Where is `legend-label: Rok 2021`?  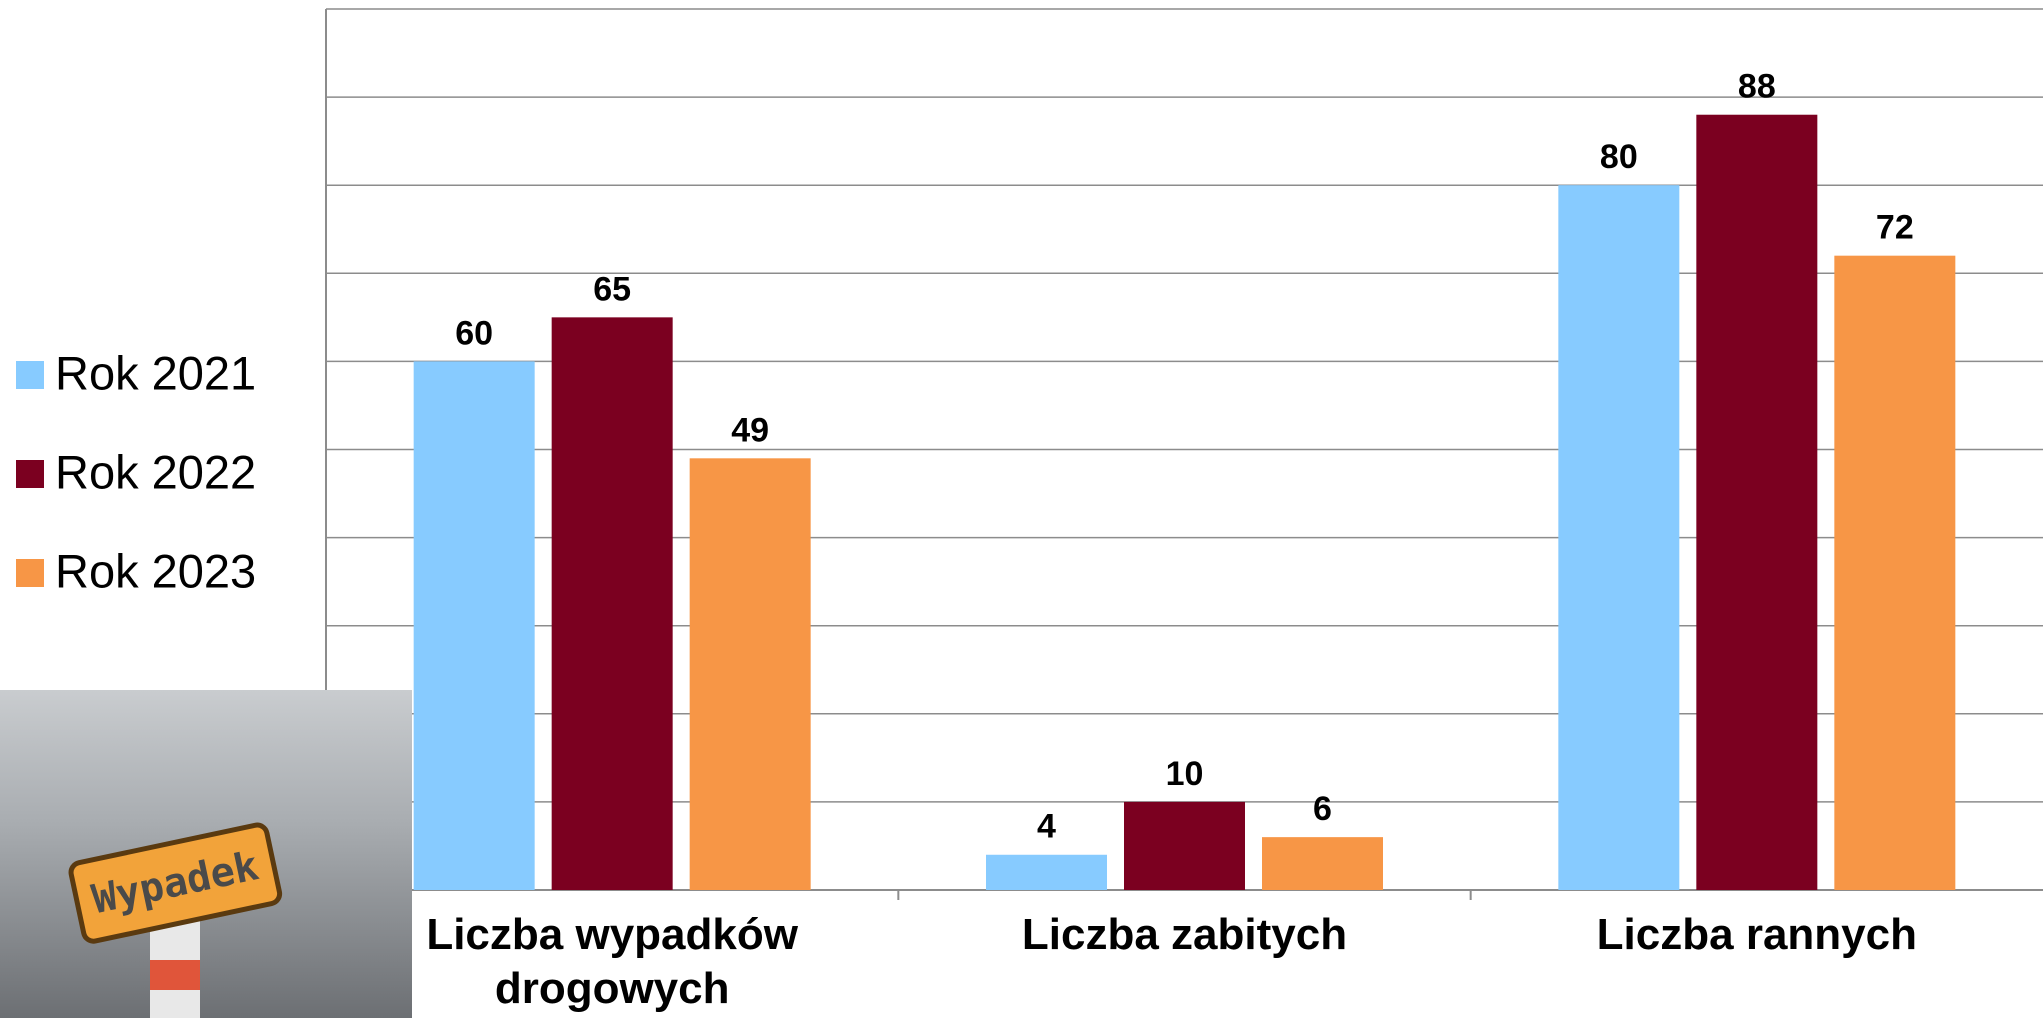 legend-label: Rok 2021 is located at coordinates (155, 372).